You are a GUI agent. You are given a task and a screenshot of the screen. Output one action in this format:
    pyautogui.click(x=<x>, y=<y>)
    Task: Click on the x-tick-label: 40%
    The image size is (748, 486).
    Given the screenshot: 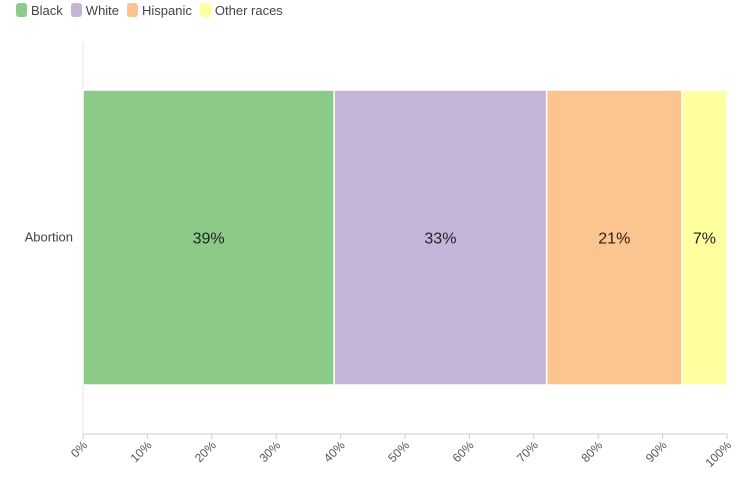 What is the action you would take?
    pyautogui.click(x=334, y=451)
    